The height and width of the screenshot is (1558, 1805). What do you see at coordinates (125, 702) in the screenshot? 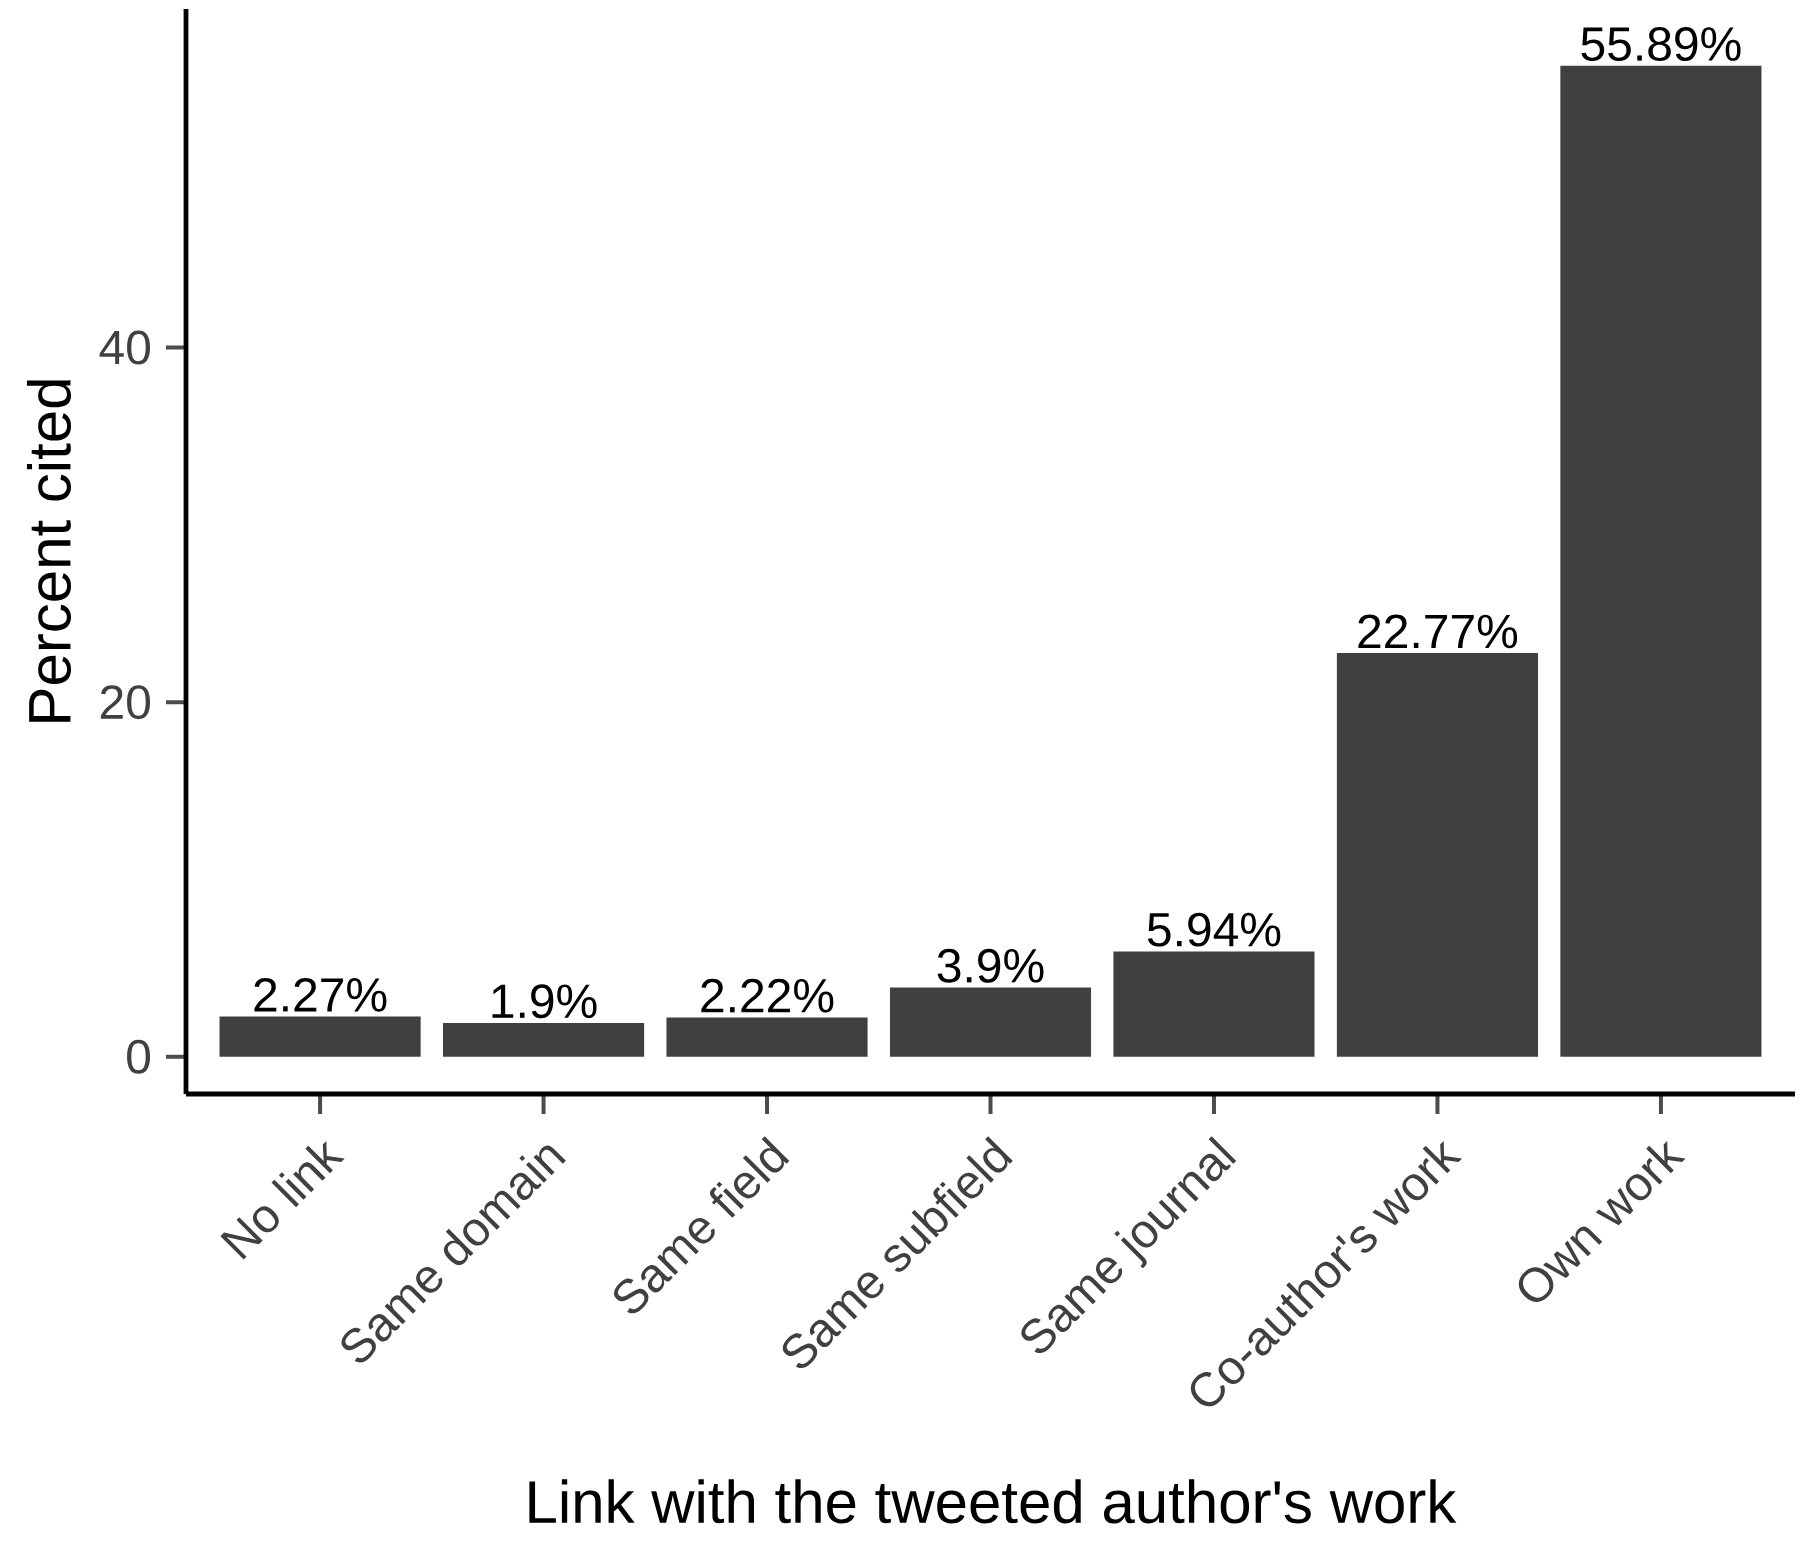
I see `y-tick-label: 20` at bounding box center [125, 702].